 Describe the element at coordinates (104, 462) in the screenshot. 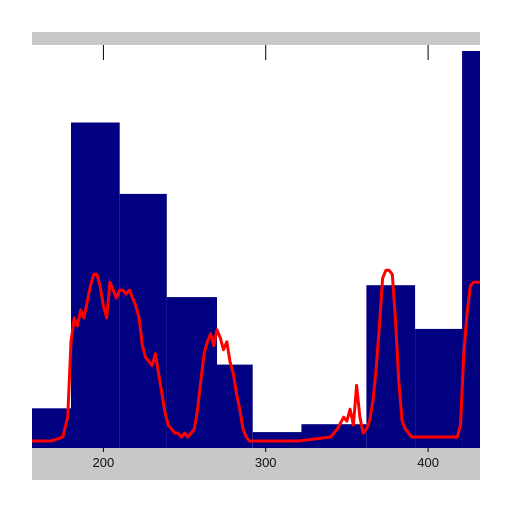

I see `x-tick-label-0: 200` at that location.